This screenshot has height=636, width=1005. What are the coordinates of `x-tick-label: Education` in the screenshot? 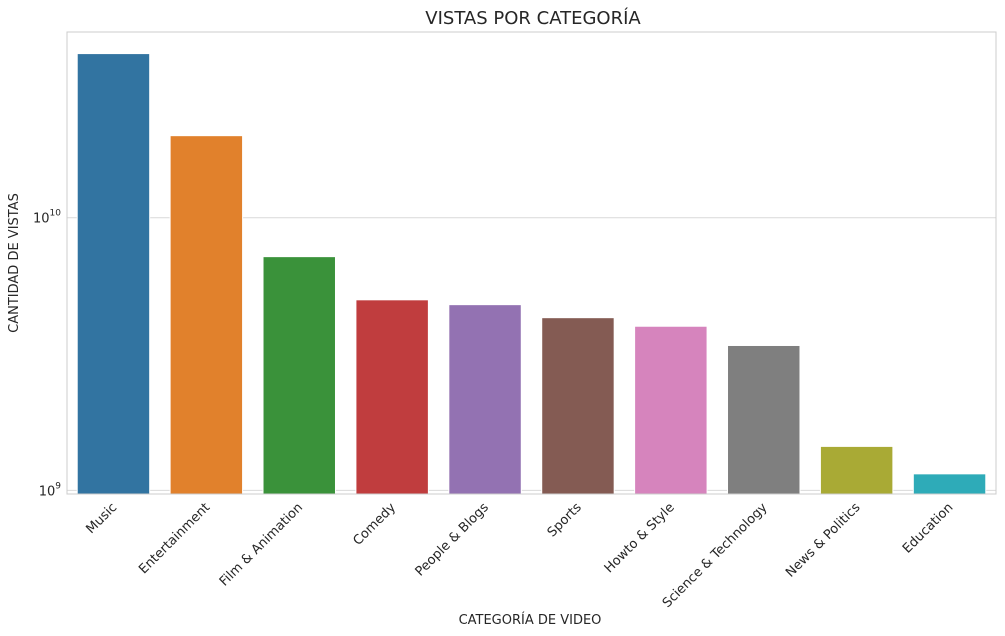 It's located at (928, 528).